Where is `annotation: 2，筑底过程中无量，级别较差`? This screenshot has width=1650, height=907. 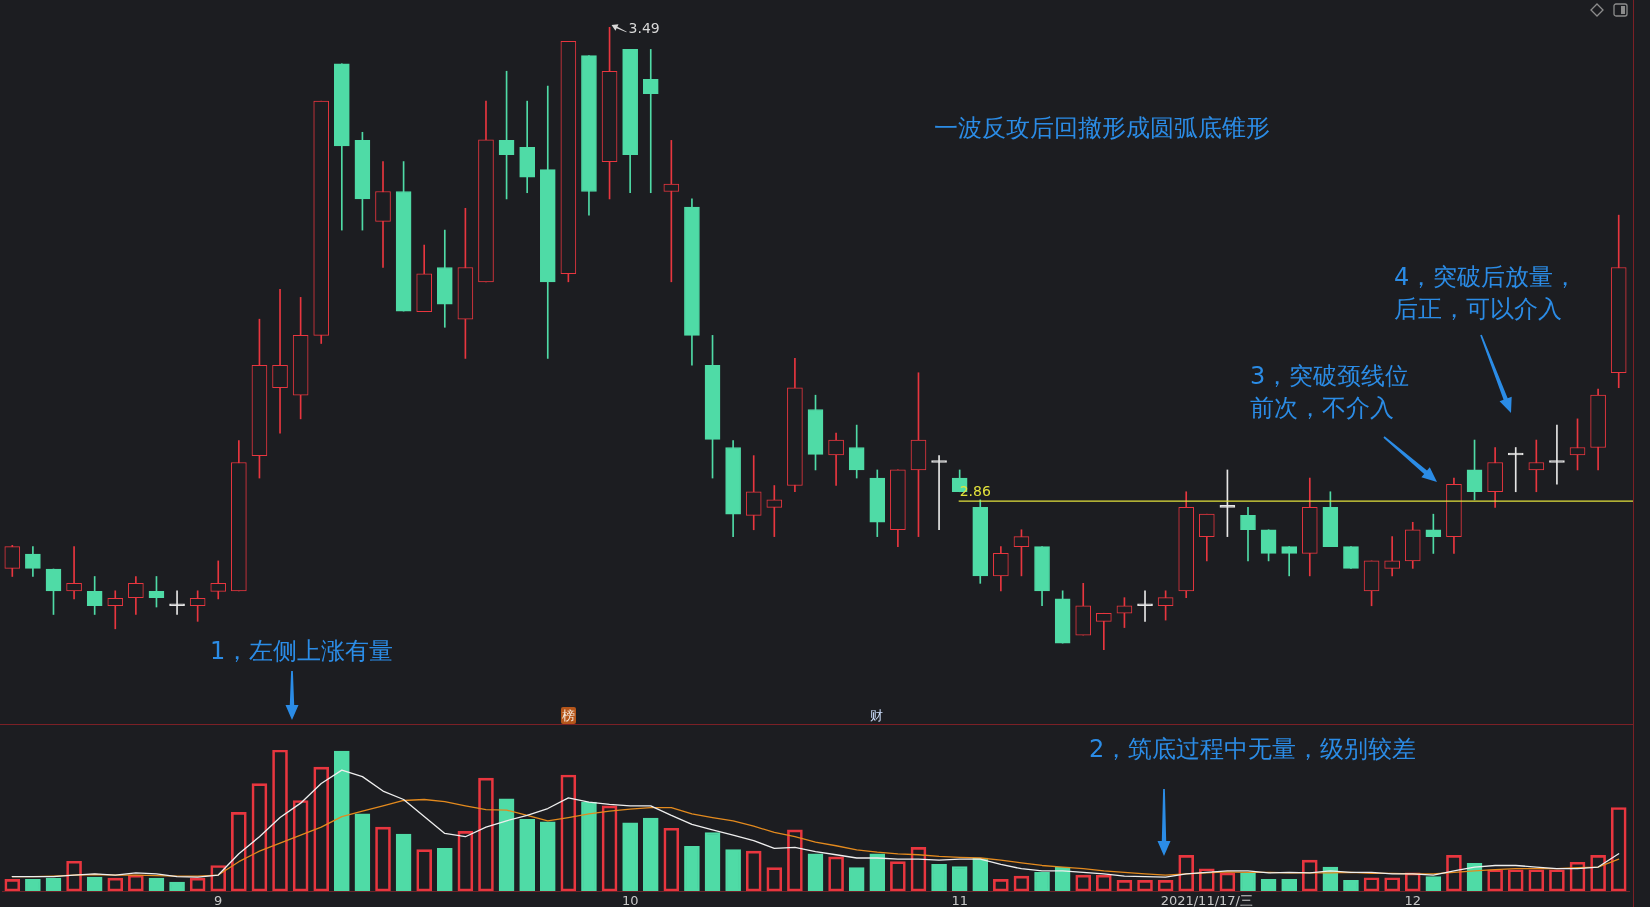 annotation: 2，筑底过程中无量，级别较差 is located at coordinates (1253, 749).